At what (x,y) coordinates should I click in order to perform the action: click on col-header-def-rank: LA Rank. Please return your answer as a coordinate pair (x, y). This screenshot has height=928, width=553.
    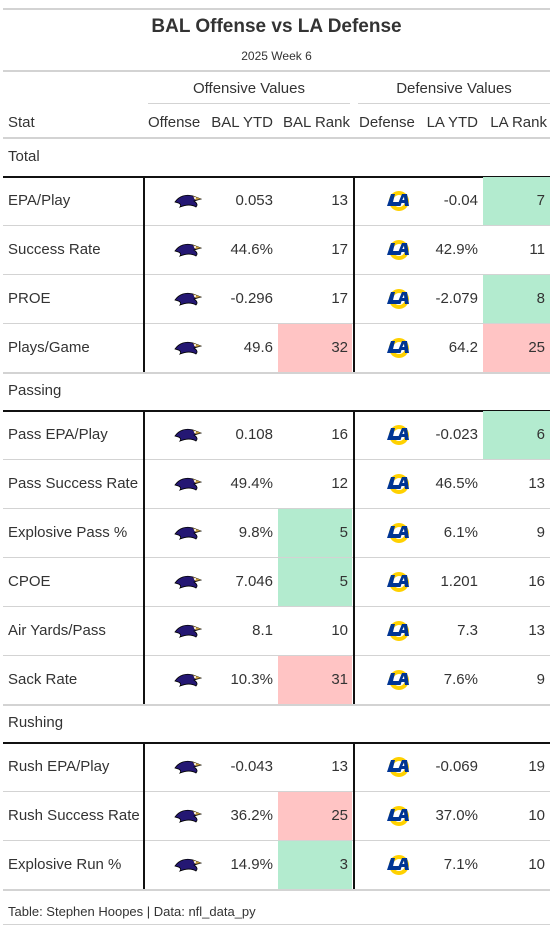
    Looking at the image, I should click on (518, 122).